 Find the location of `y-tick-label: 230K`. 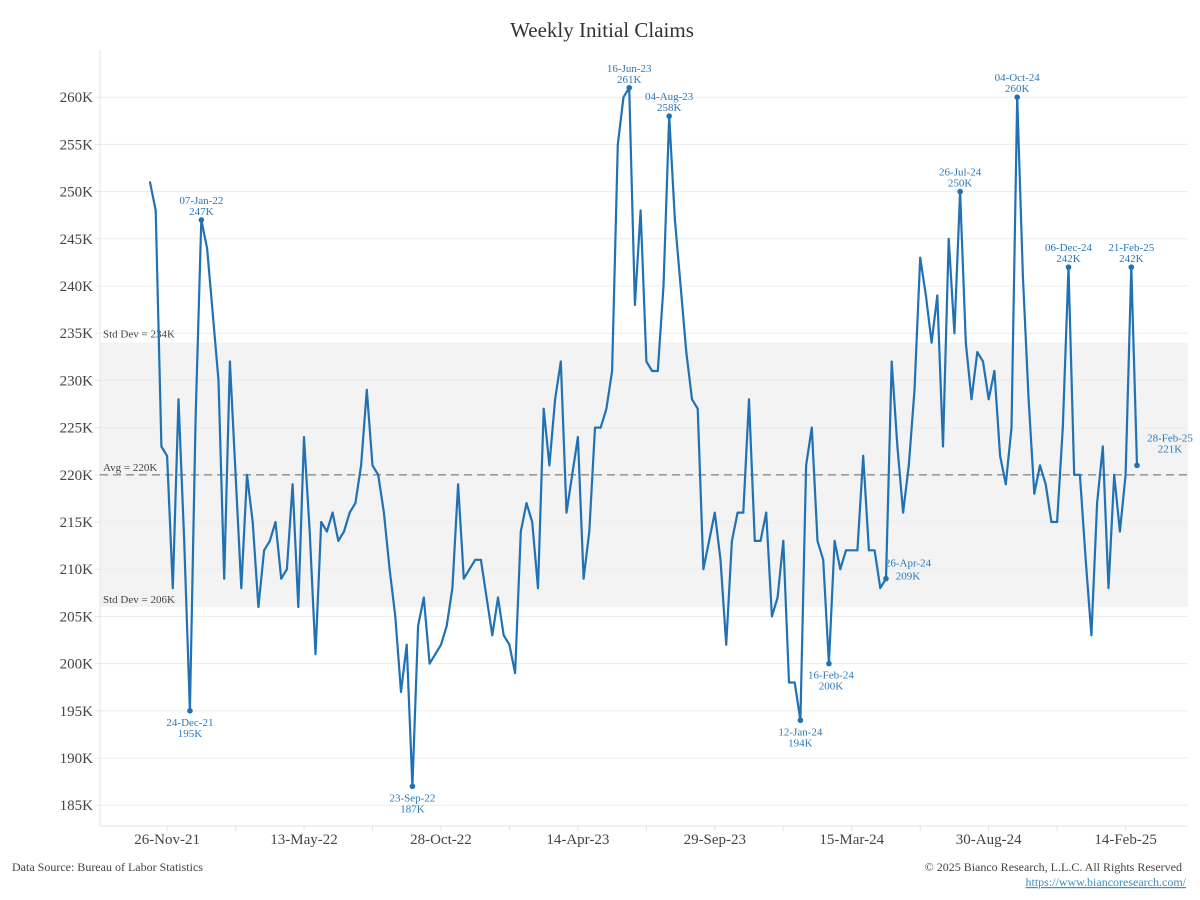

y-tick-label: 230K is located at coordinates (77, 381).